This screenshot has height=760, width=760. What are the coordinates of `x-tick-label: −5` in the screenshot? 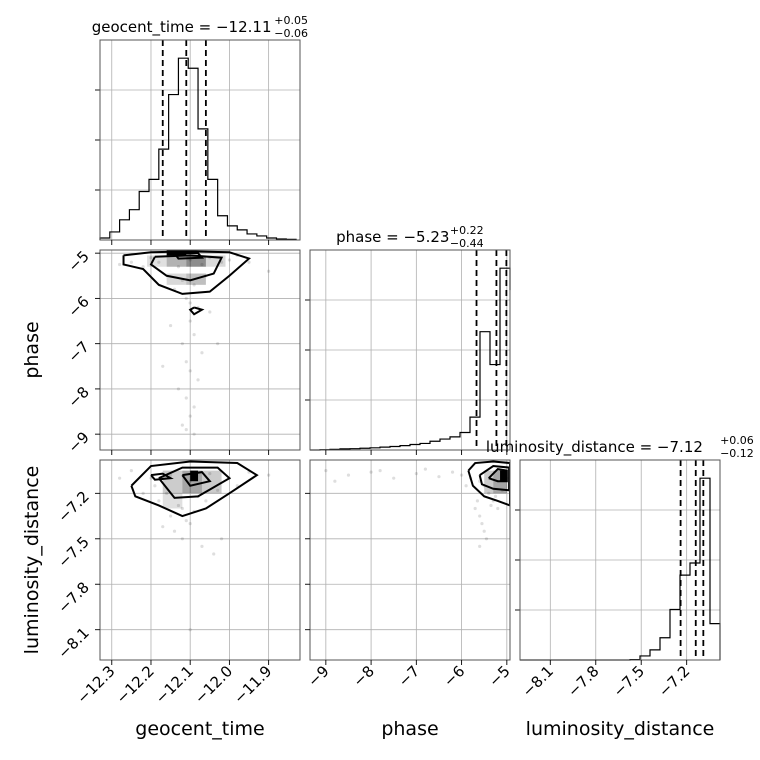 It's located at (499, 676).